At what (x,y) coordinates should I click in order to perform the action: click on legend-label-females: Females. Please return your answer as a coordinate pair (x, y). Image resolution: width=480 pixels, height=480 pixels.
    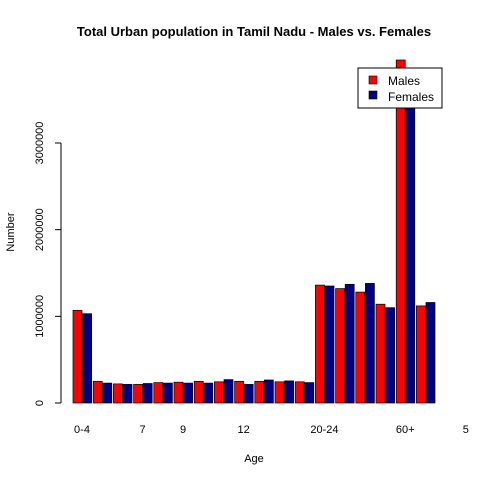
    Looking at the image, I should click on (411, 97).